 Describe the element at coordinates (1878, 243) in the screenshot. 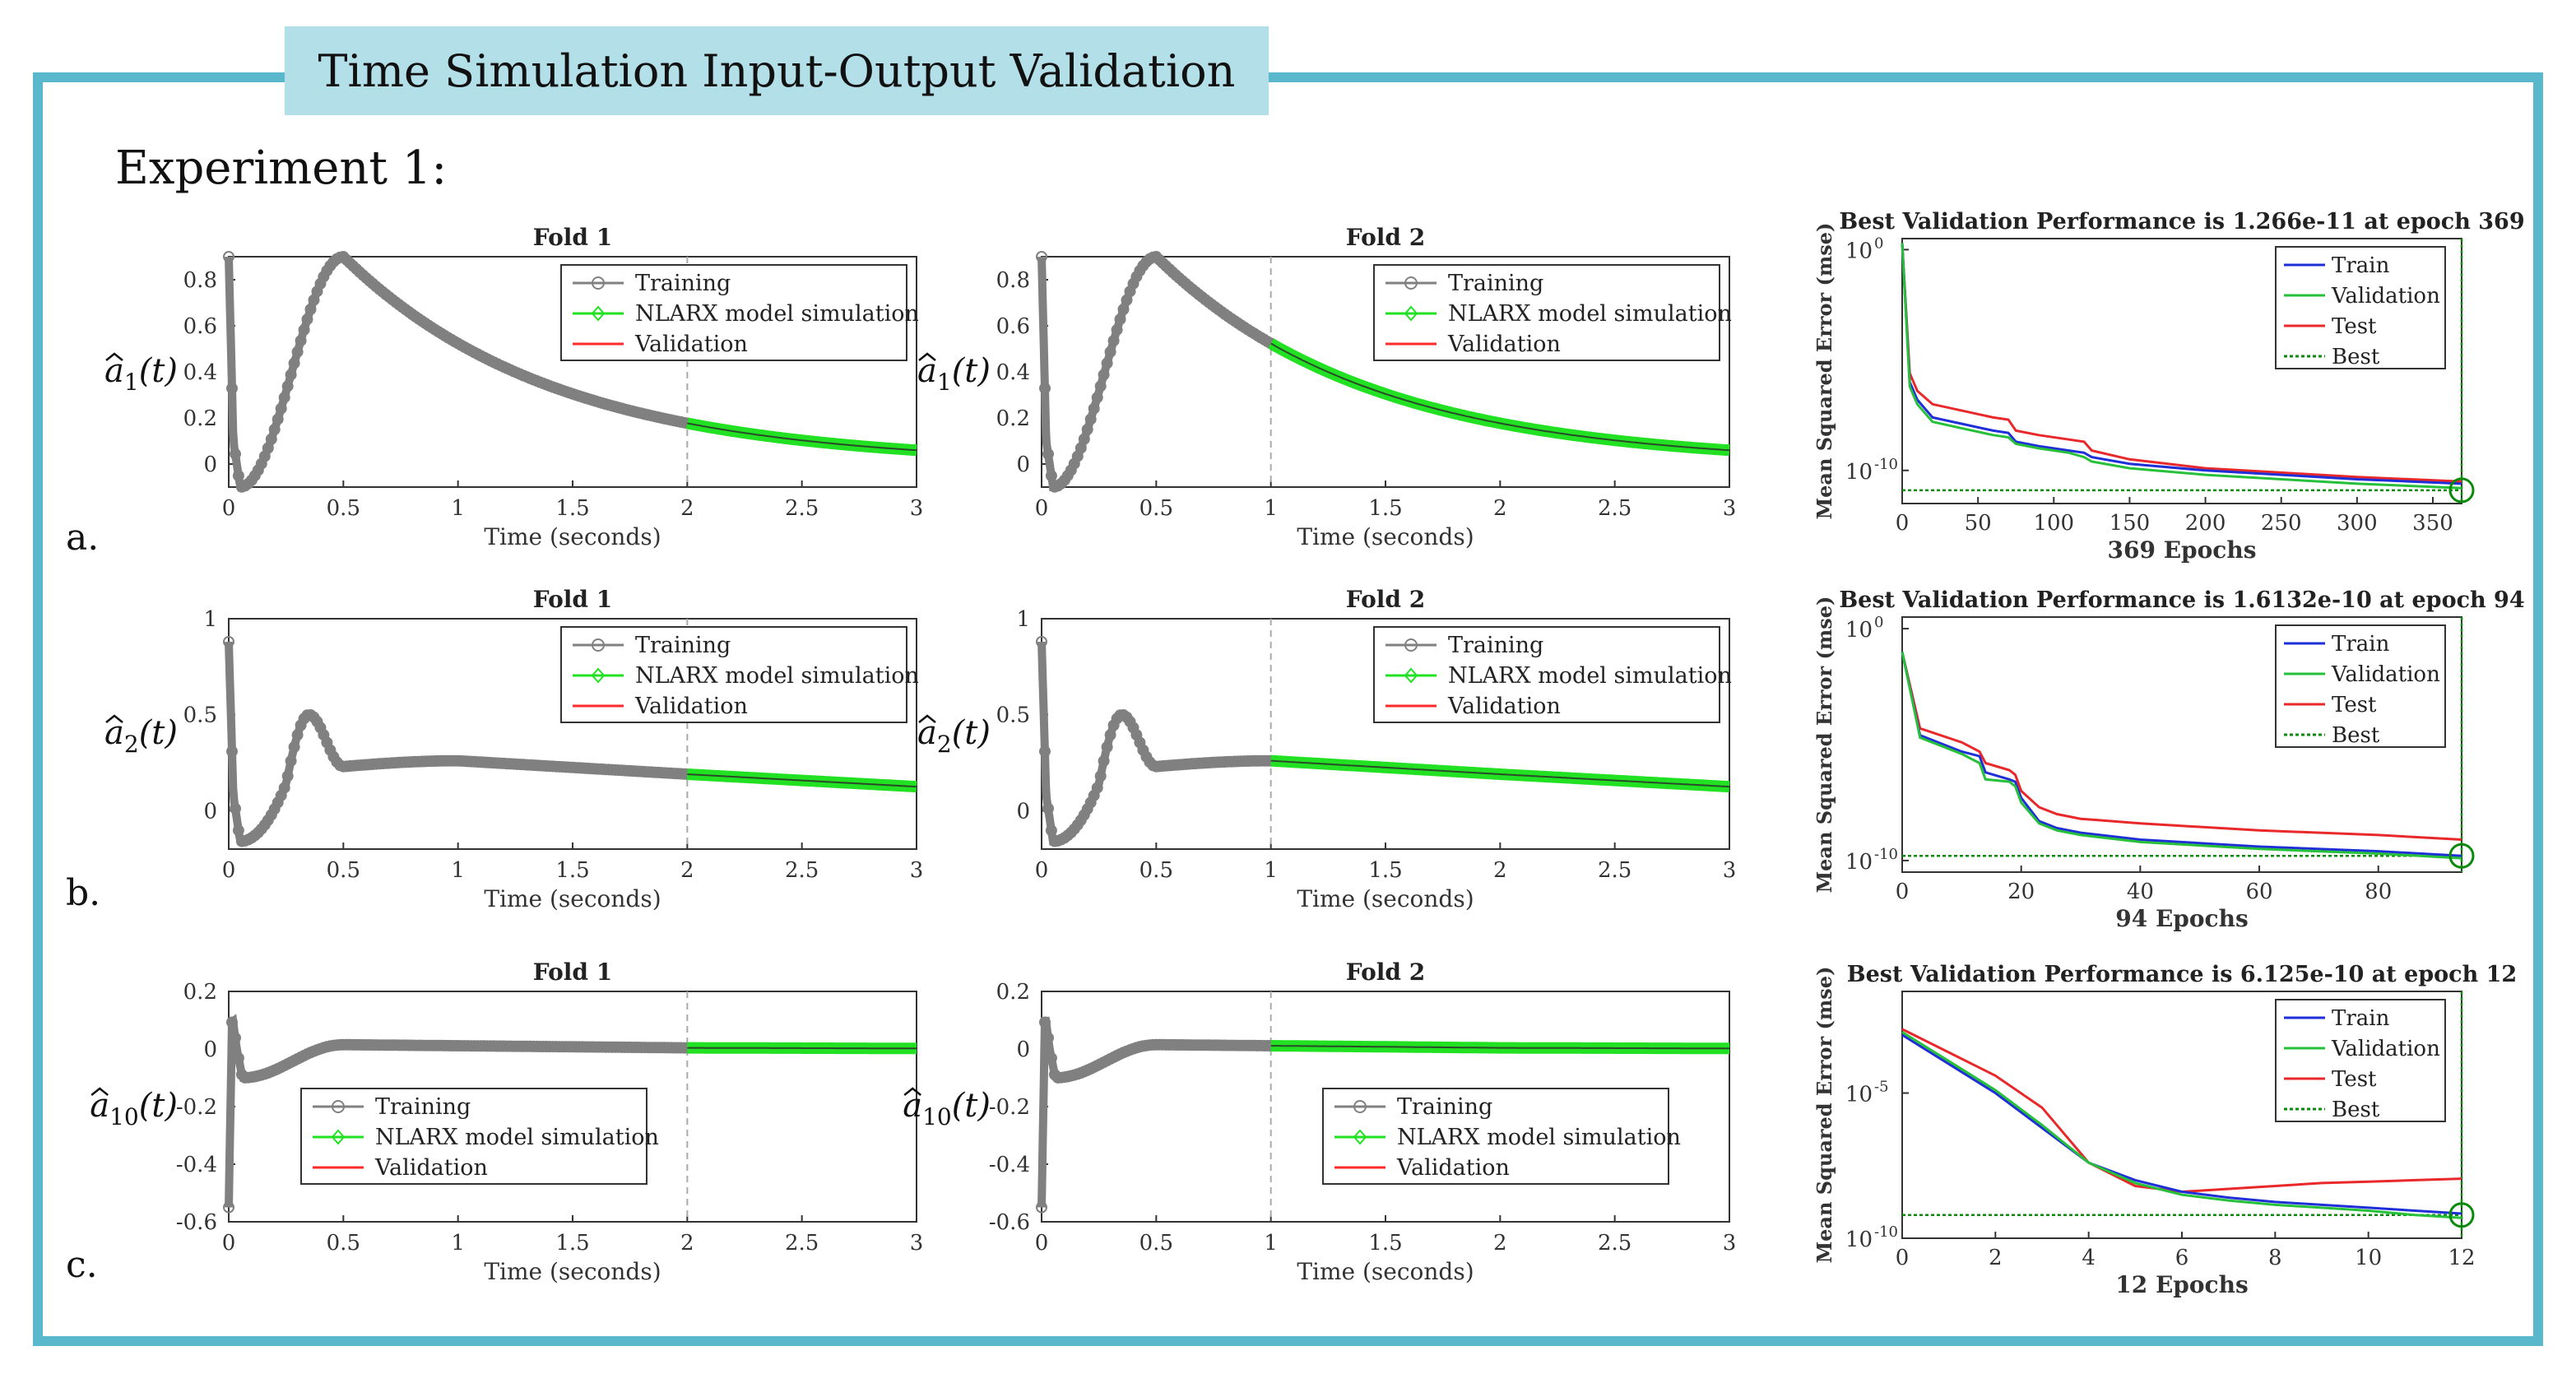

I see `y-tick-exponent: 0` at that location.